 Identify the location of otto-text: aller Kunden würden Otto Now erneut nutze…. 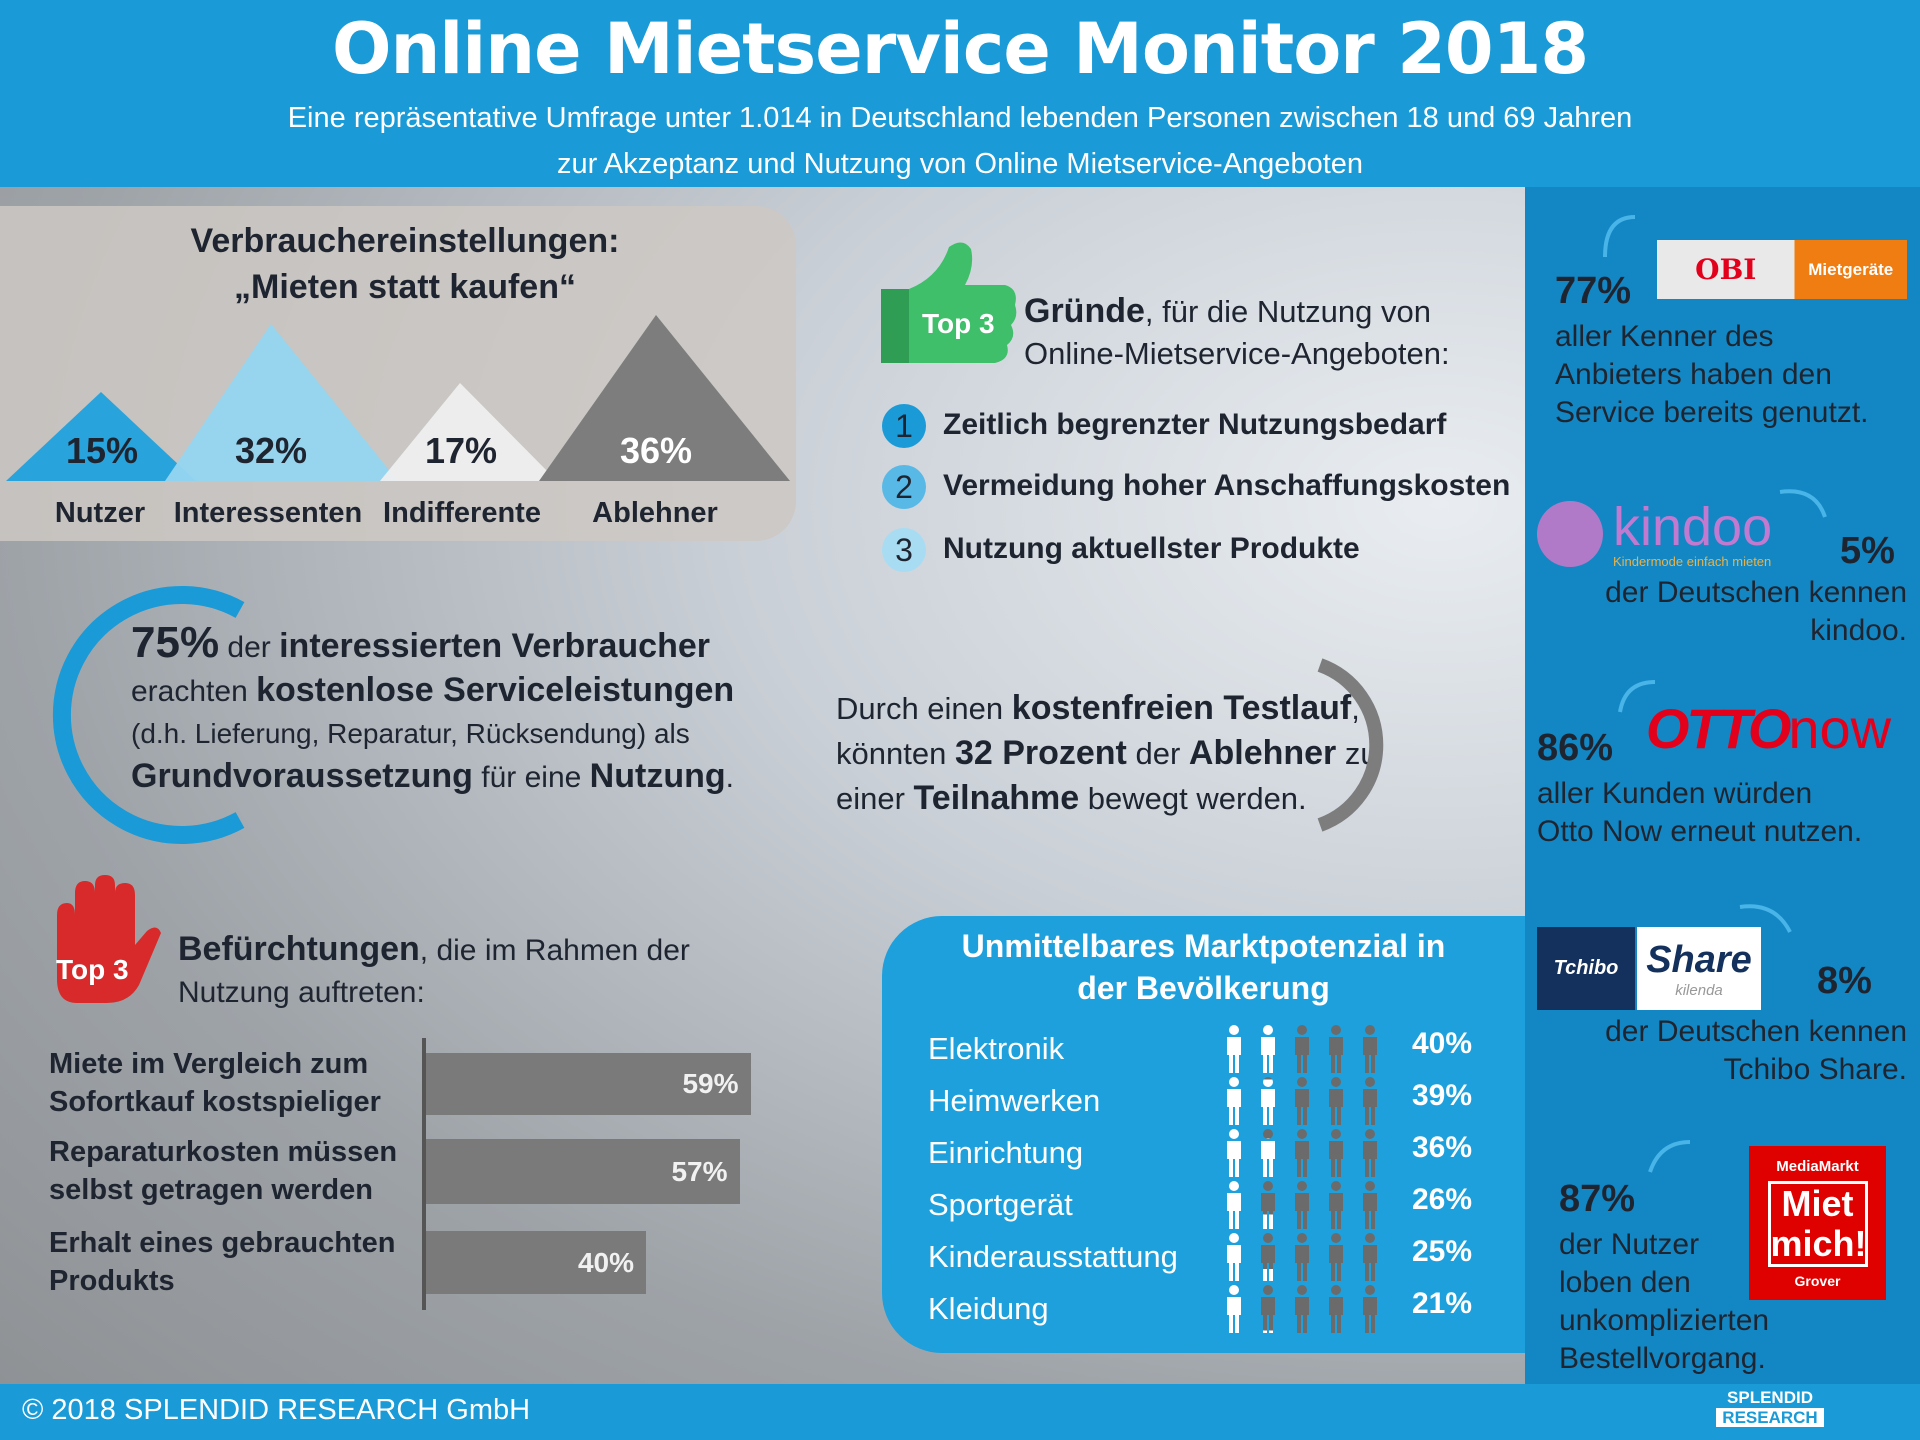
(1700, 812).